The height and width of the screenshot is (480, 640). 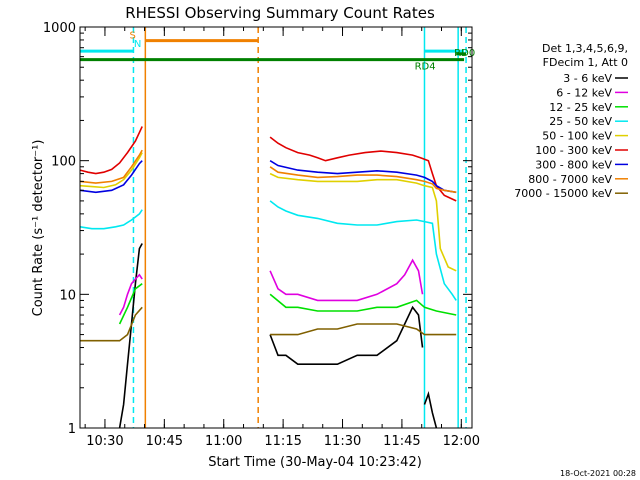 What do you see at coordinates (401, 441) in the screenshot?
I see `x-tick-label: 11:45` at bounding box center [401, 441].